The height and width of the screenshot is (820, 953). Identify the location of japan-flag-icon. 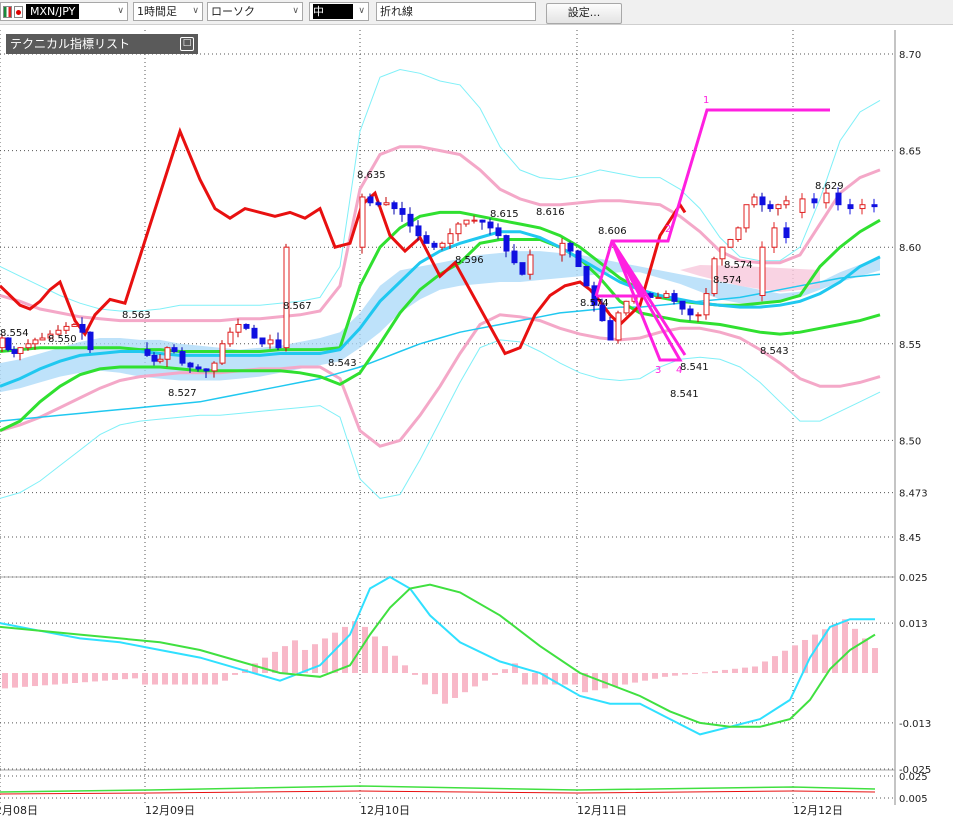
(18, 12).